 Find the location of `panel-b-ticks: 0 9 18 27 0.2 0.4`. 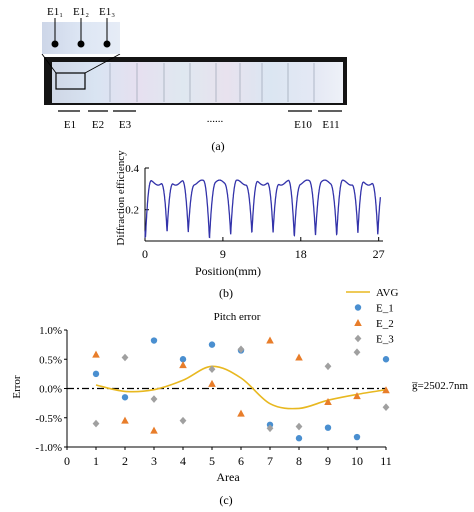

panel-b-ticks: 0 9 18 27 0.2 0.4 is located at coordinates (254, 212).